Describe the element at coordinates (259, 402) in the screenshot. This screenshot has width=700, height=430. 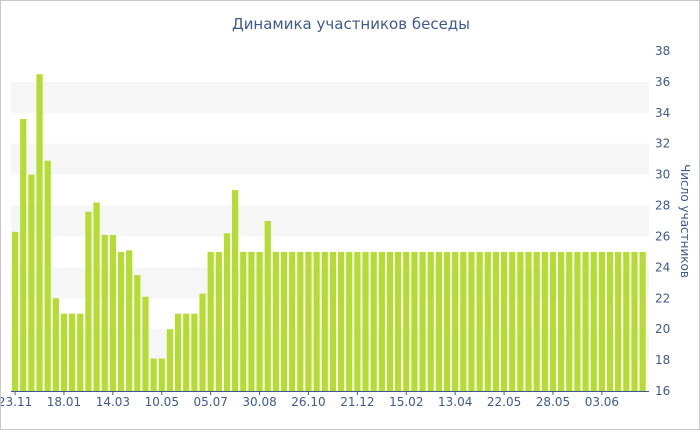
I see `x-tick-label: 30.08` at that location.